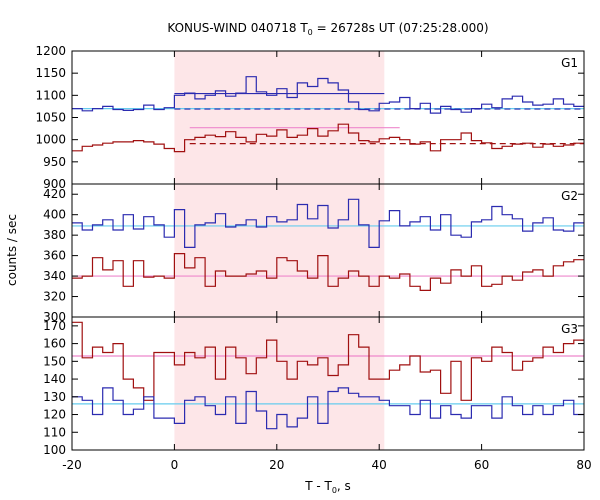  What do you see at coordinates (334, 490) in the screenshot?
I see `x-axis-title-subscript: 0` at bounding box center [334, 490].